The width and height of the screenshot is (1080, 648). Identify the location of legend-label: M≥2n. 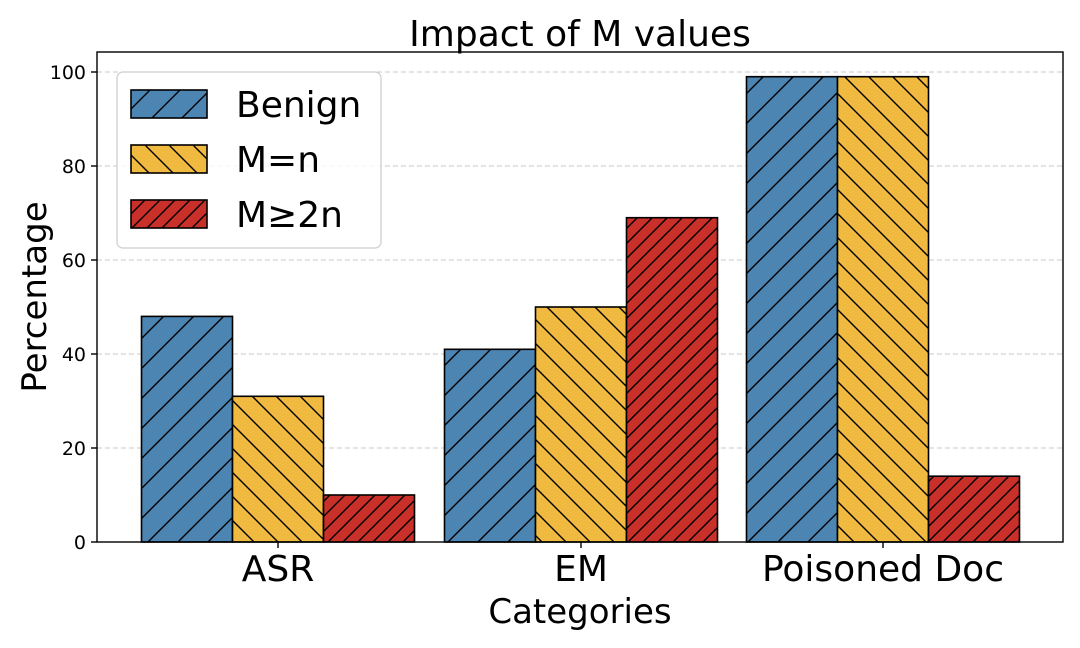
(289, 215).